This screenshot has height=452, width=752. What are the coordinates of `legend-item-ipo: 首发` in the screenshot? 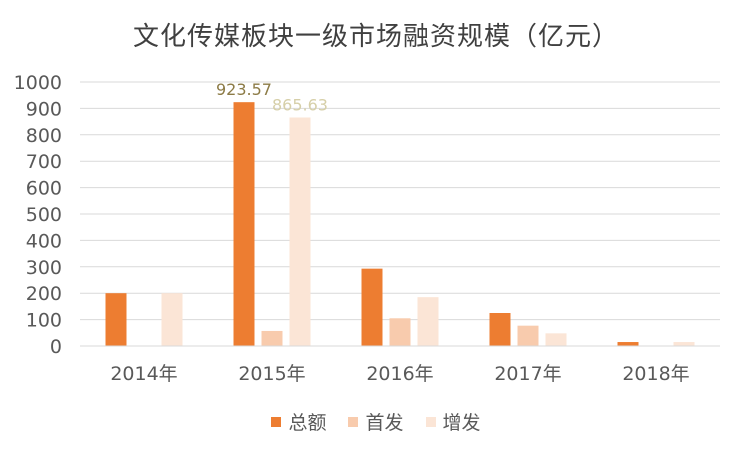 It's located at (376, 421).